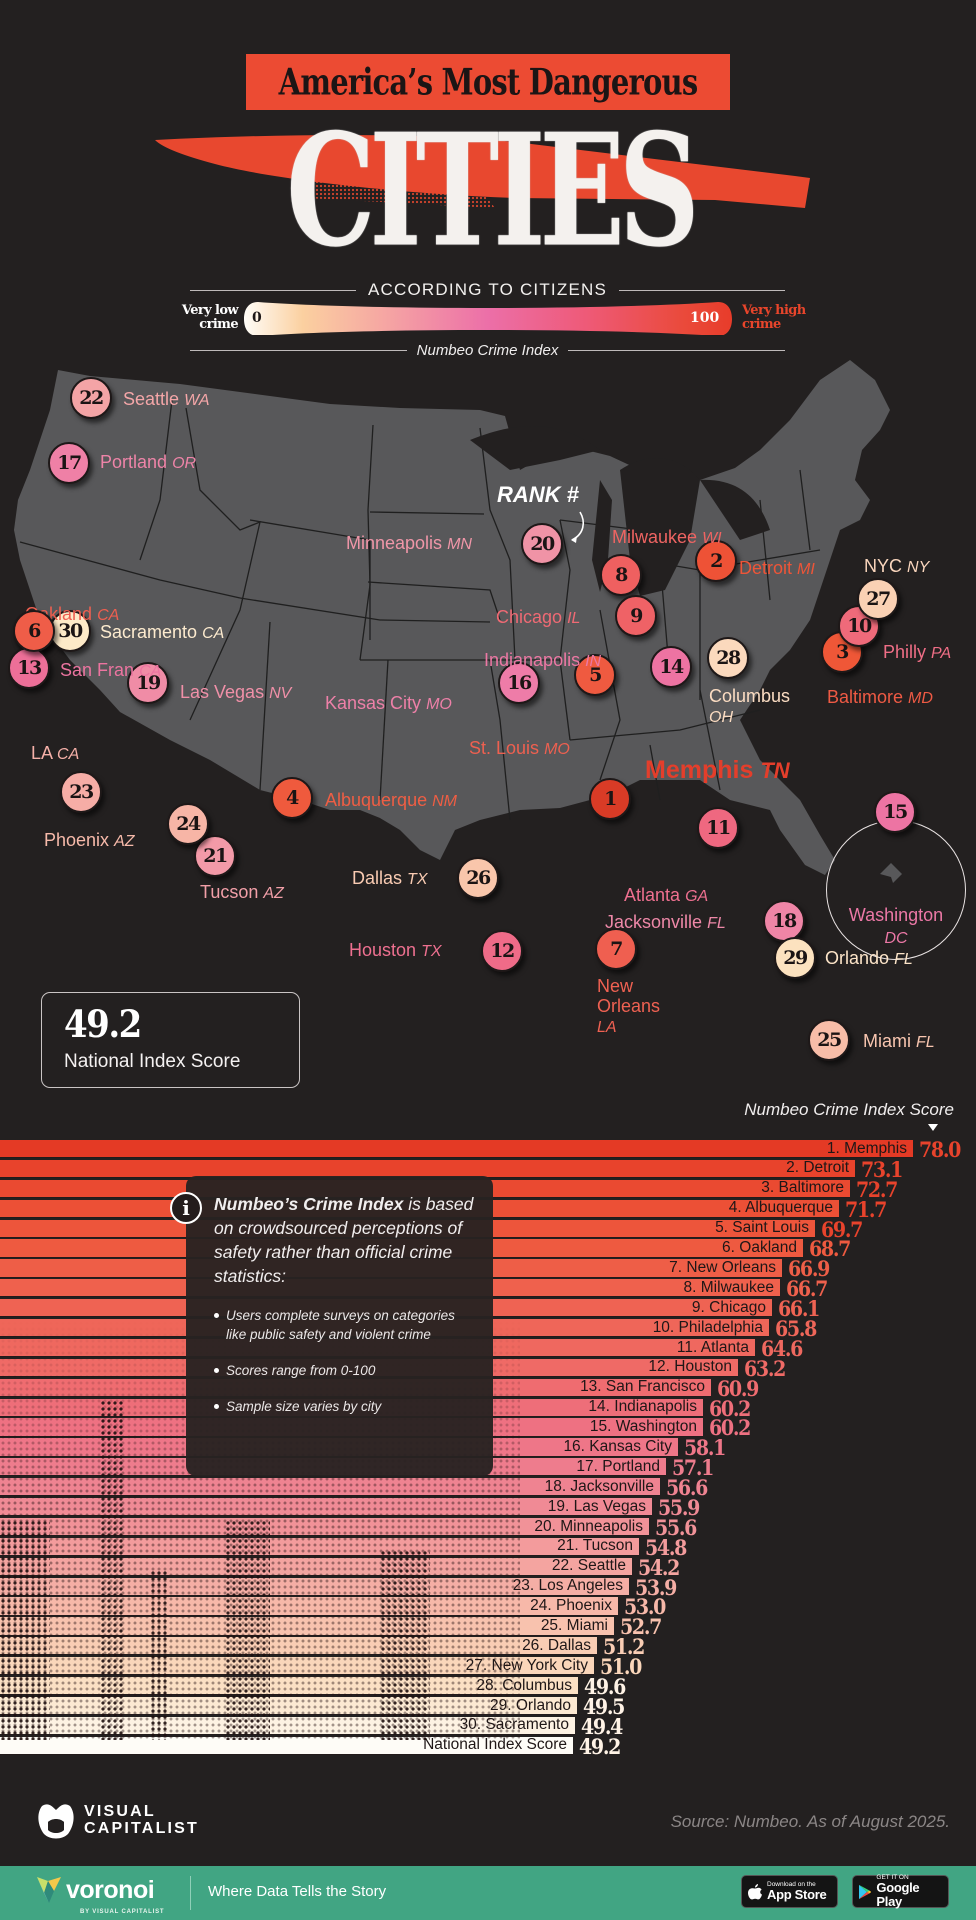 This screenshot has width=976, height=1920. I want to click on bar-value: 72.7, so click(877, 1190).